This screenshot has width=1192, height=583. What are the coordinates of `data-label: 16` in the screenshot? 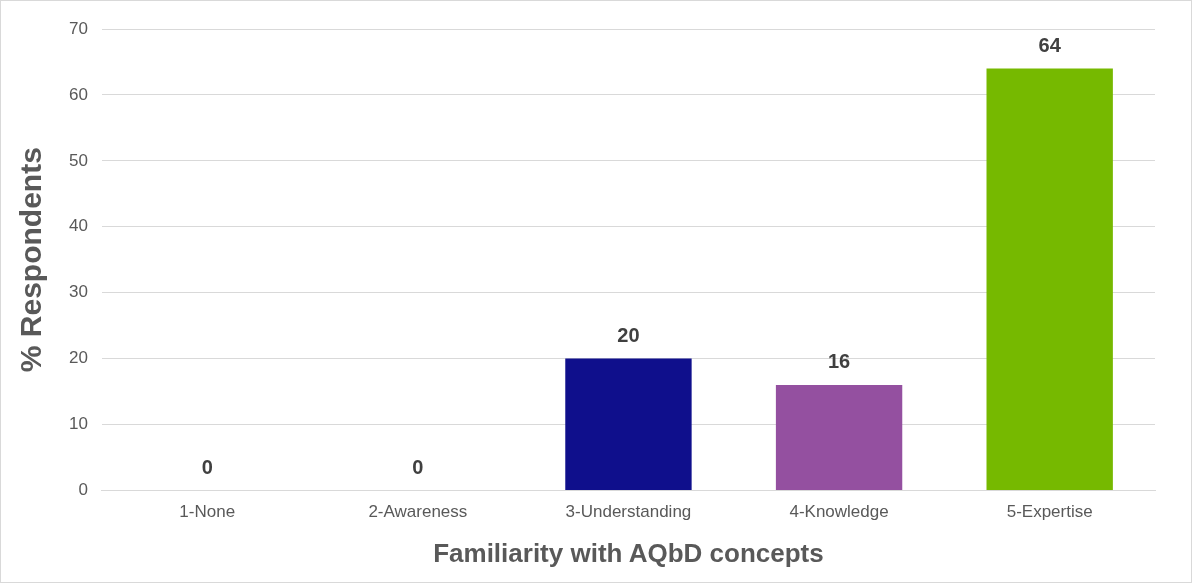 It's located at (839, 361).